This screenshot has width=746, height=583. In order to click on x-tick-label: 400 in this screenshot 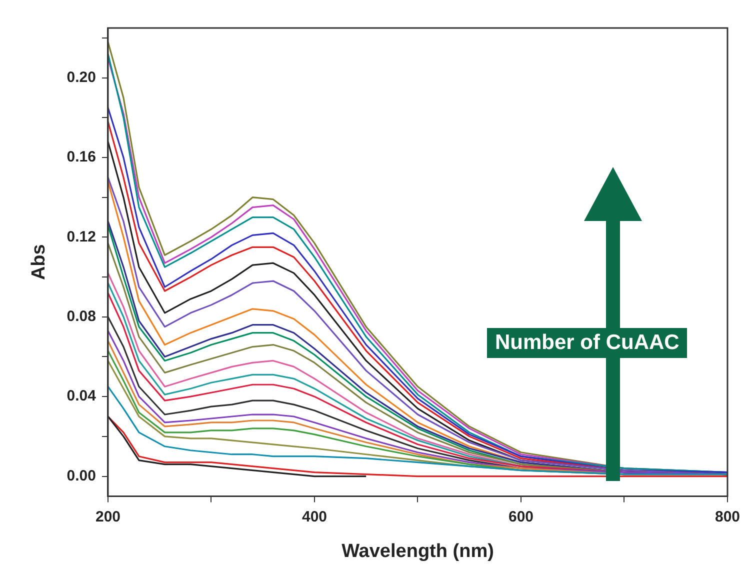, I will do `click(315, 517)`.